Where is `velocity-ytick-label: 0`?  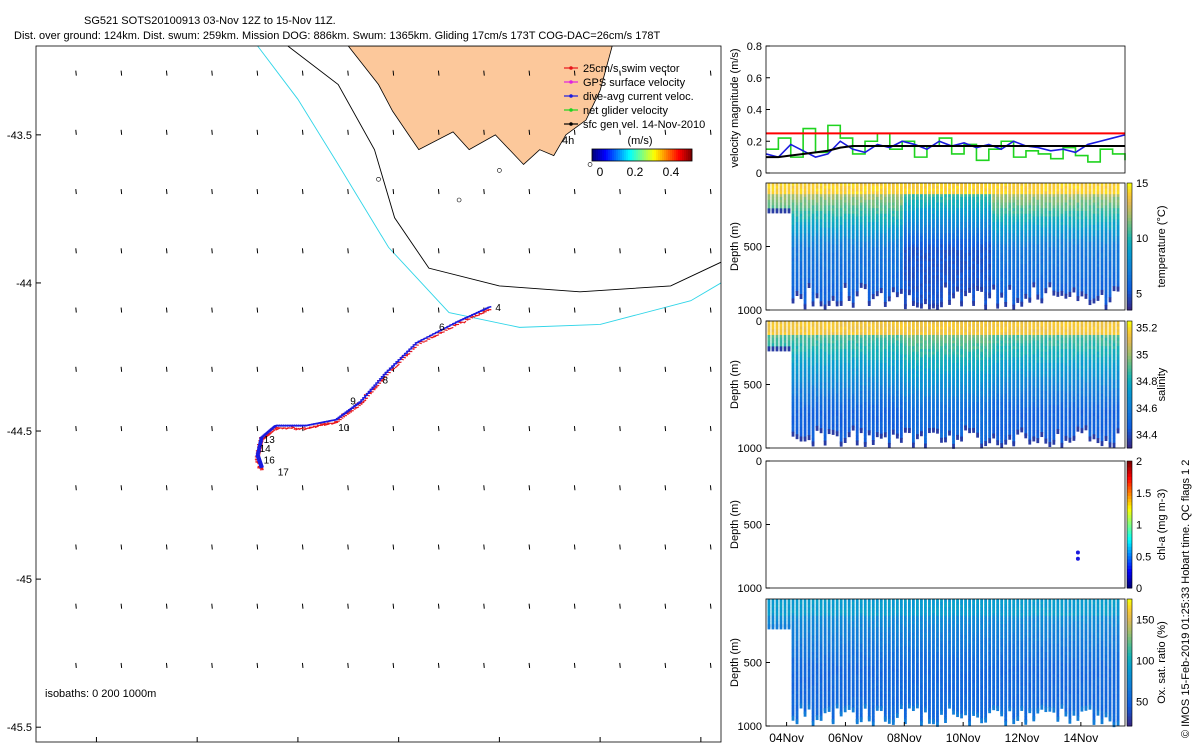 velocity-ytick-label: 0 is located at coordinates (759, 174).